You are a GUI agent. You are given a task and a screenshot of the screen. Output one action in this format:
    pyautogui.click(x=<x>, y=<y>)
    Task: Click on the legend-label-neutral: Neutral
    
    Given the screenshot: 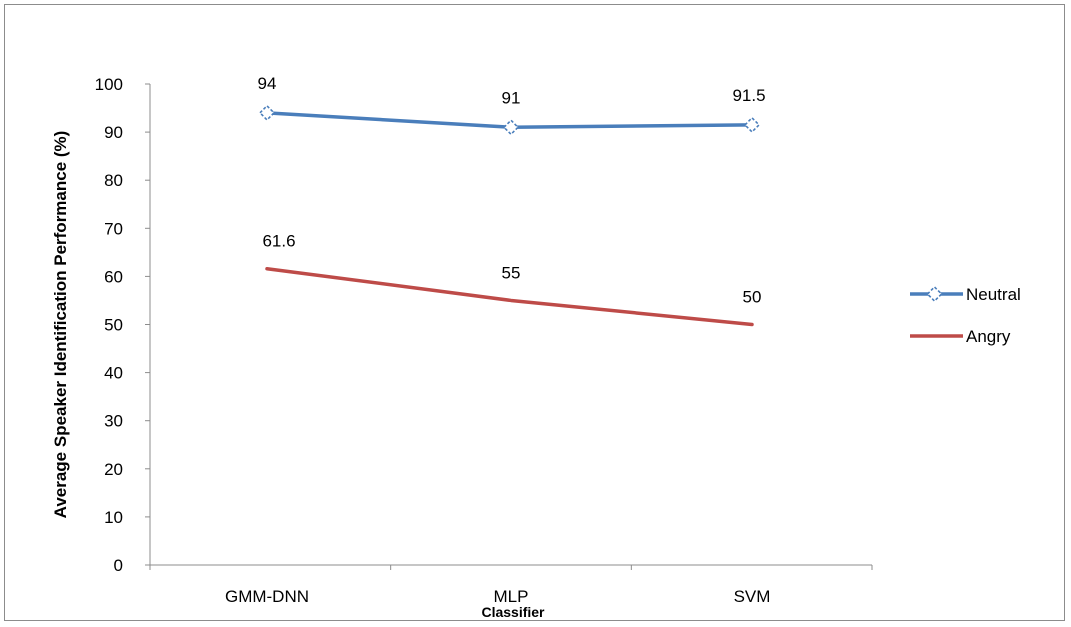 What is the action you would take?
    pyautogui.click(x=993, y=294)
    